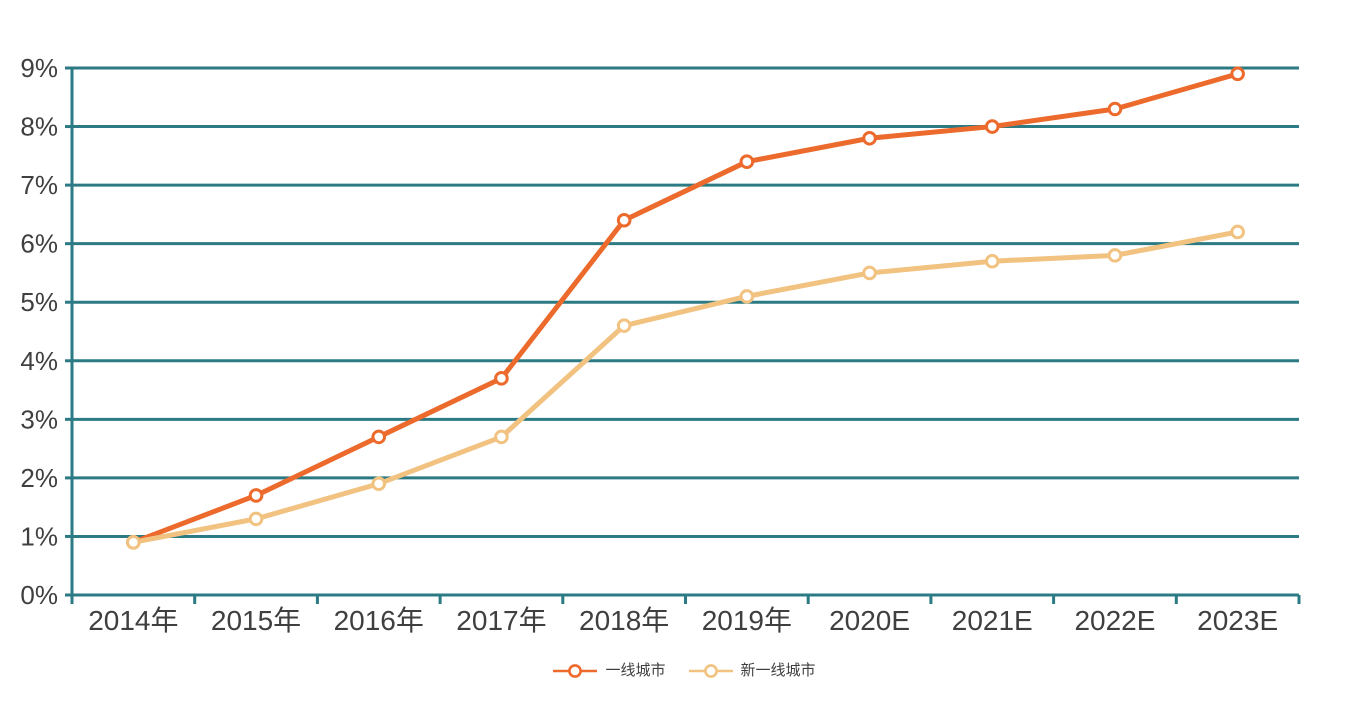 The height and width of the screenshot is (701, 1368). I want to click on y-tick-label: 6%, so click(39, 244).